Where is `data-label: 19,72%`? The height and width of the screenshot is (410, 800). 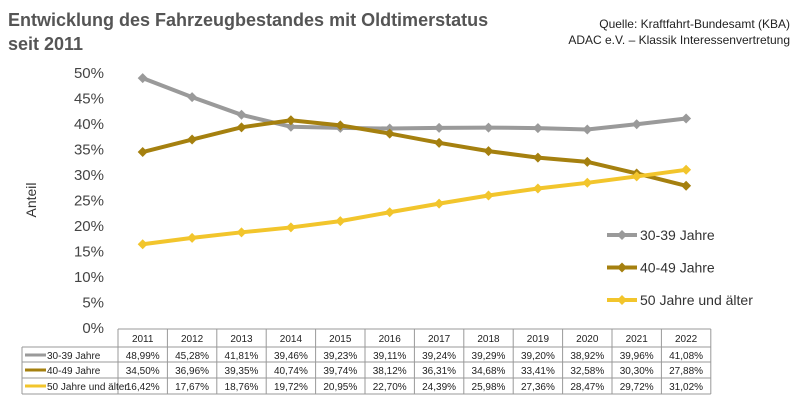 data-label: 19,72% is located at coordinates (291, 387).